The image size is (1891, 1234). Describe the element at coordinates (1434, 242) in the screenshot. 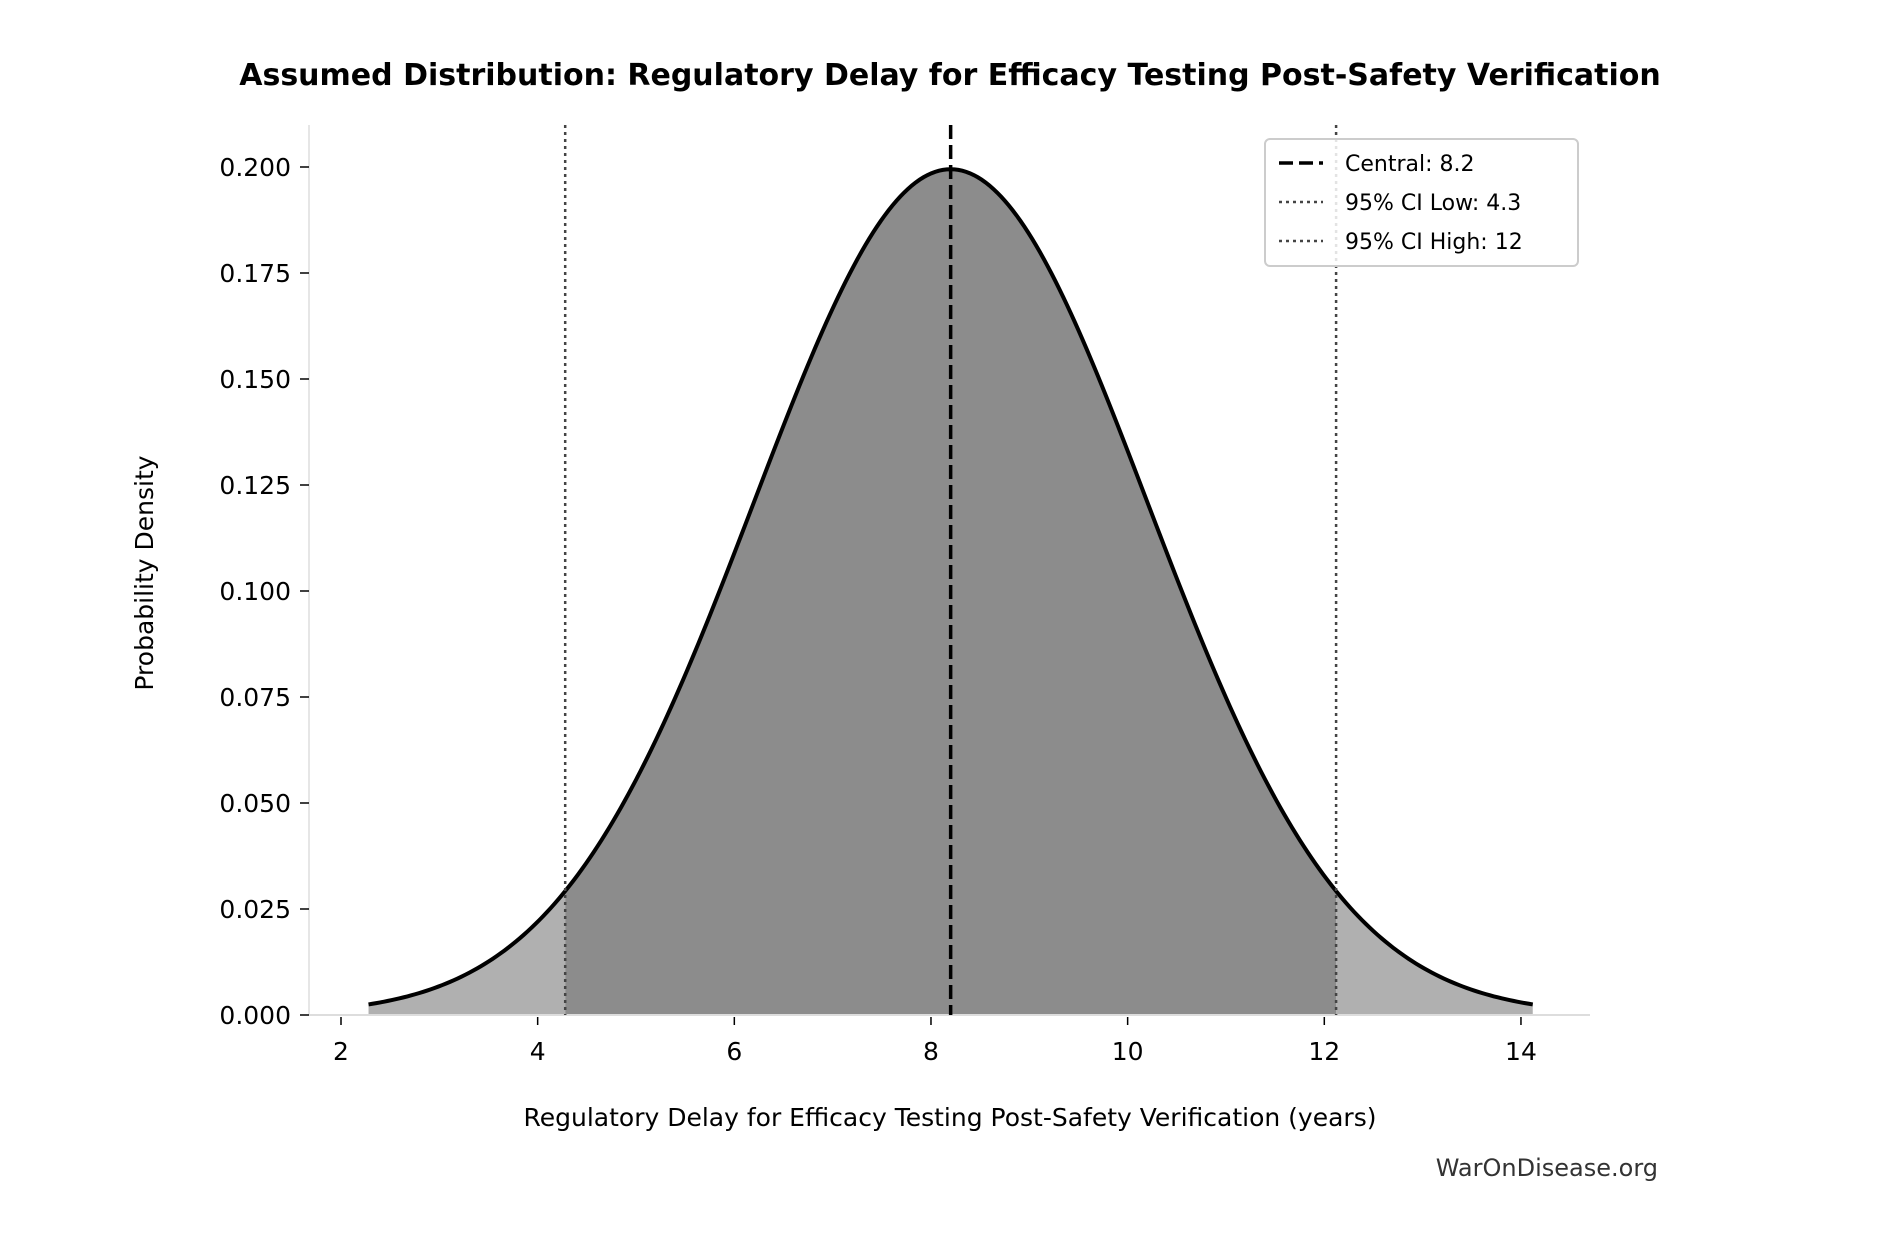

I see `legend-label: 95% CI High: 12` at that location.